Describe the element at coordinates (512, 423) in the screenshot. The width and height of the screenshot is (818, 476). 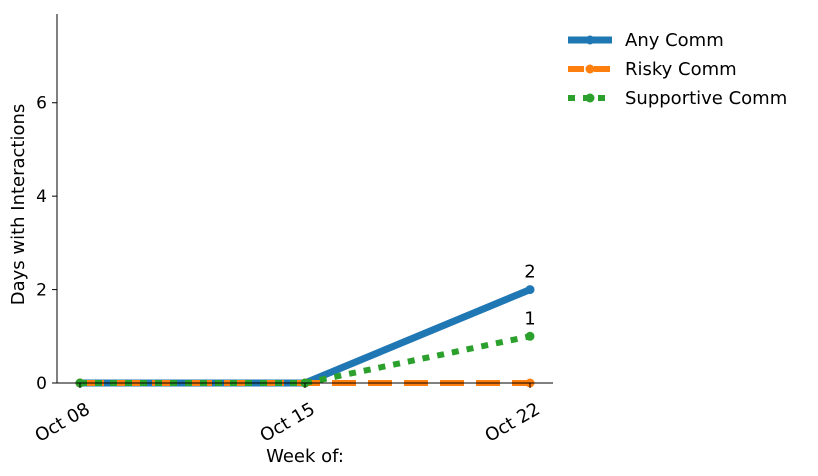
I see `x-tick-label: Oct 22` at that location.